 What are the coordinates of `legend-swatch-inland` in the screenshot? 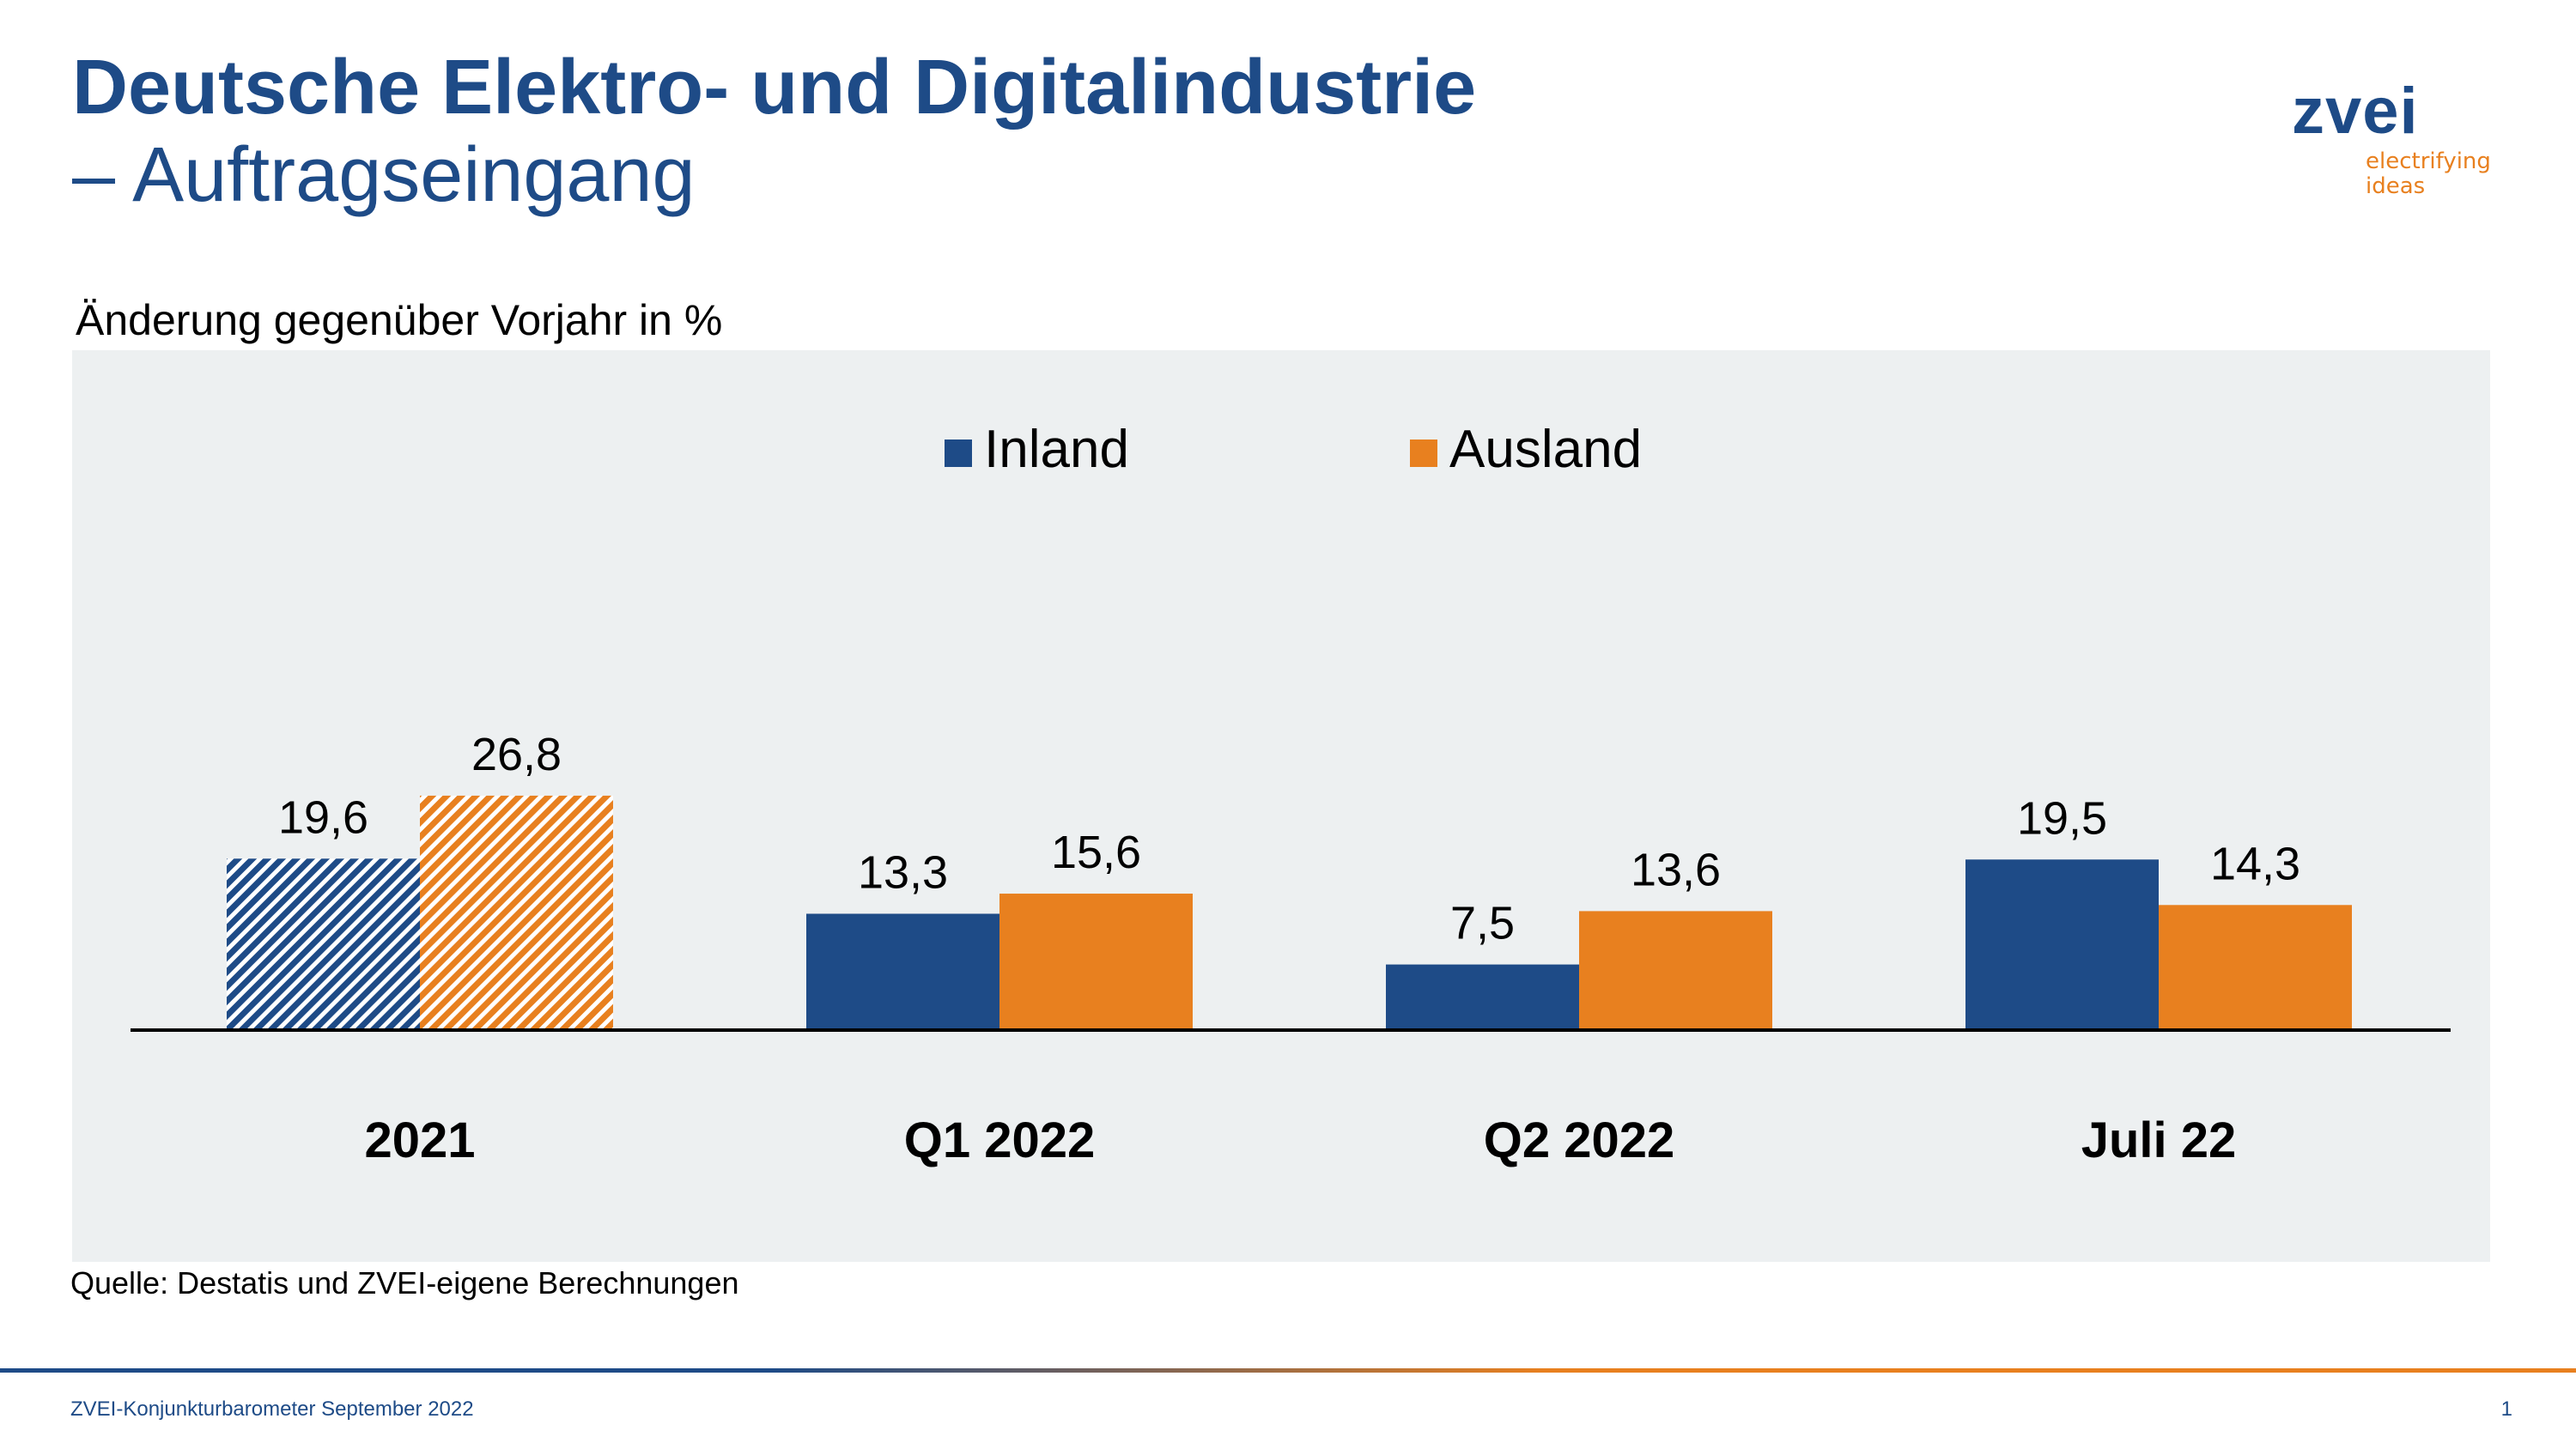 It's located at (958, 453).